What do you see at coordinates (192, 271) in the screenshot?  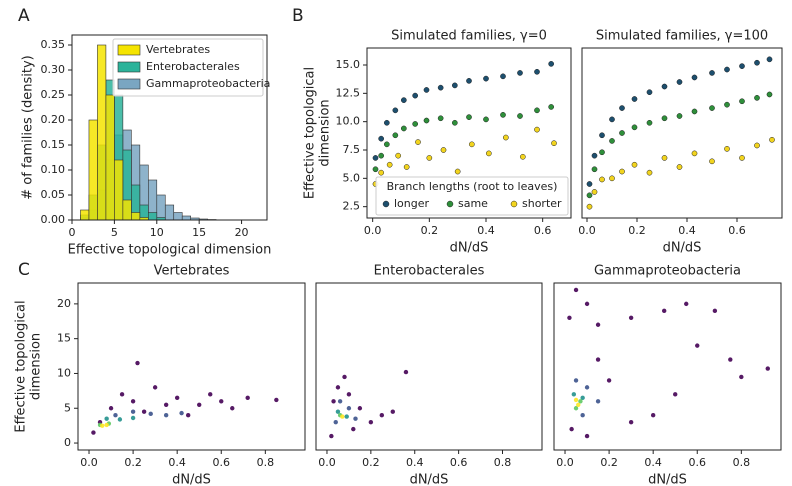 I see `chart-title: Vertebrates` at bounding box center [192, 271].